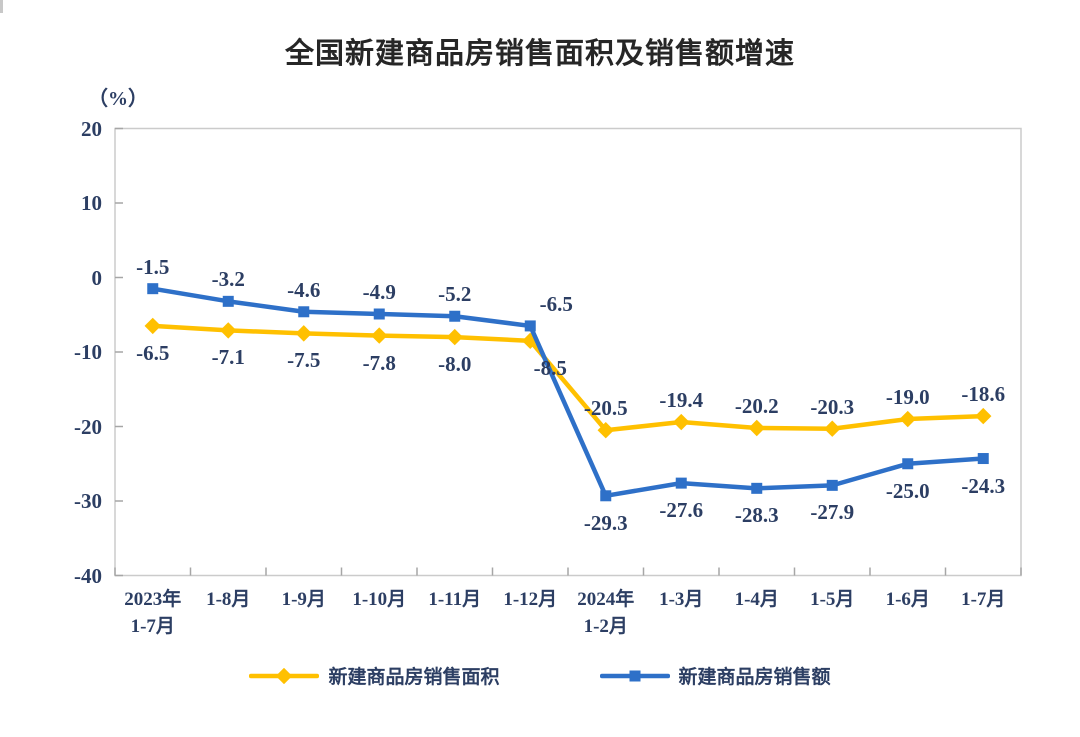 The width and height of the screenshot is (1080, 737). Describe the element at coordinates (605, 408) in the screenshot. I see `data-label: -20.5` at that location.